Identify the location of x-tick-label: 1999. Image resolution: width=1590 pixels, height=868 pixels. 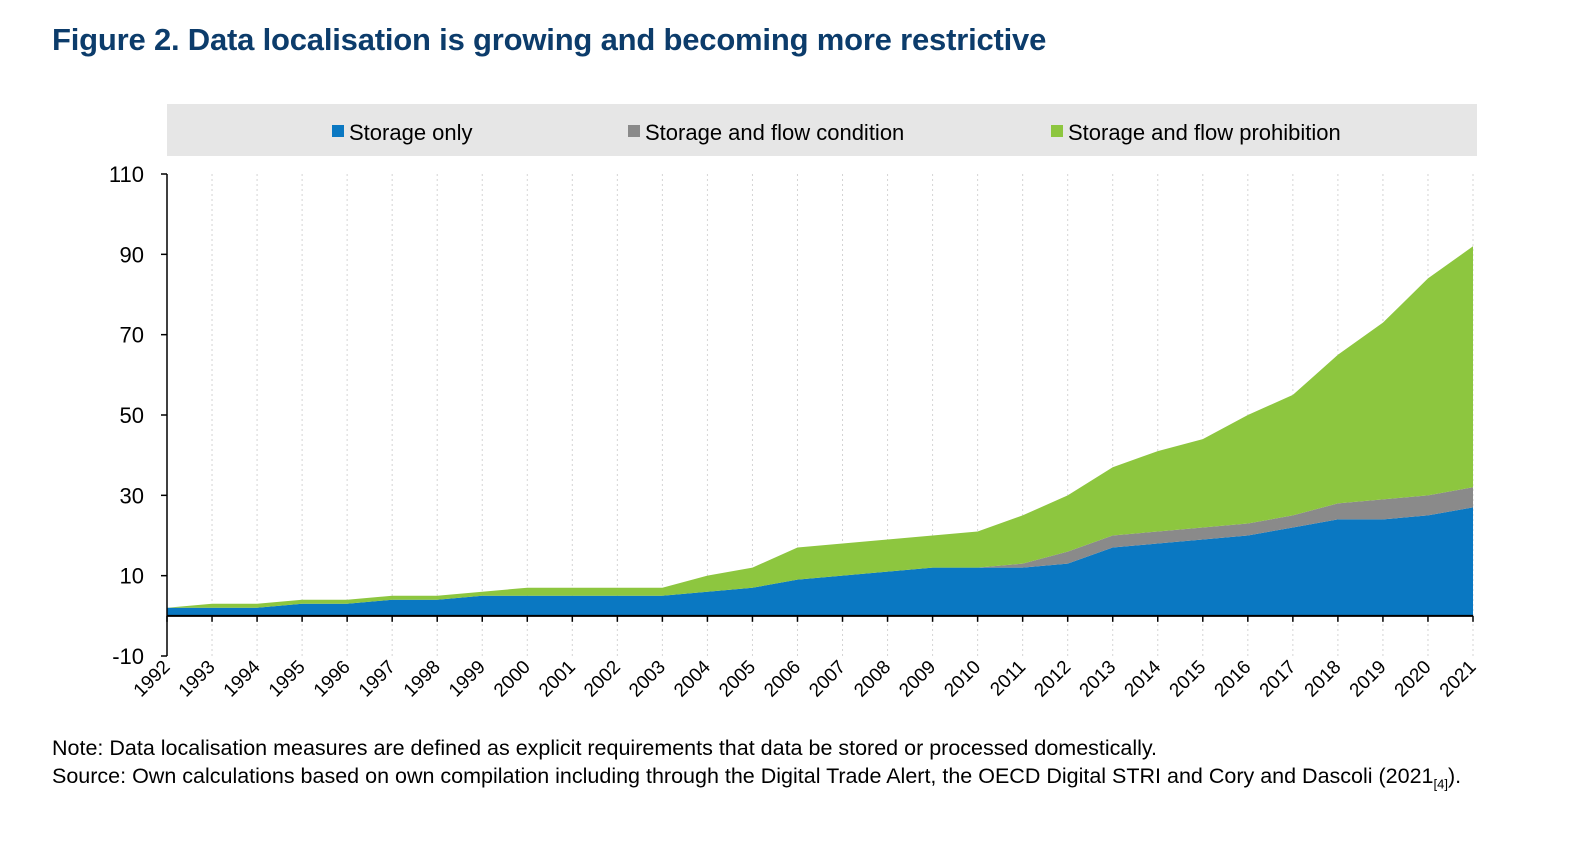
(467, 679).